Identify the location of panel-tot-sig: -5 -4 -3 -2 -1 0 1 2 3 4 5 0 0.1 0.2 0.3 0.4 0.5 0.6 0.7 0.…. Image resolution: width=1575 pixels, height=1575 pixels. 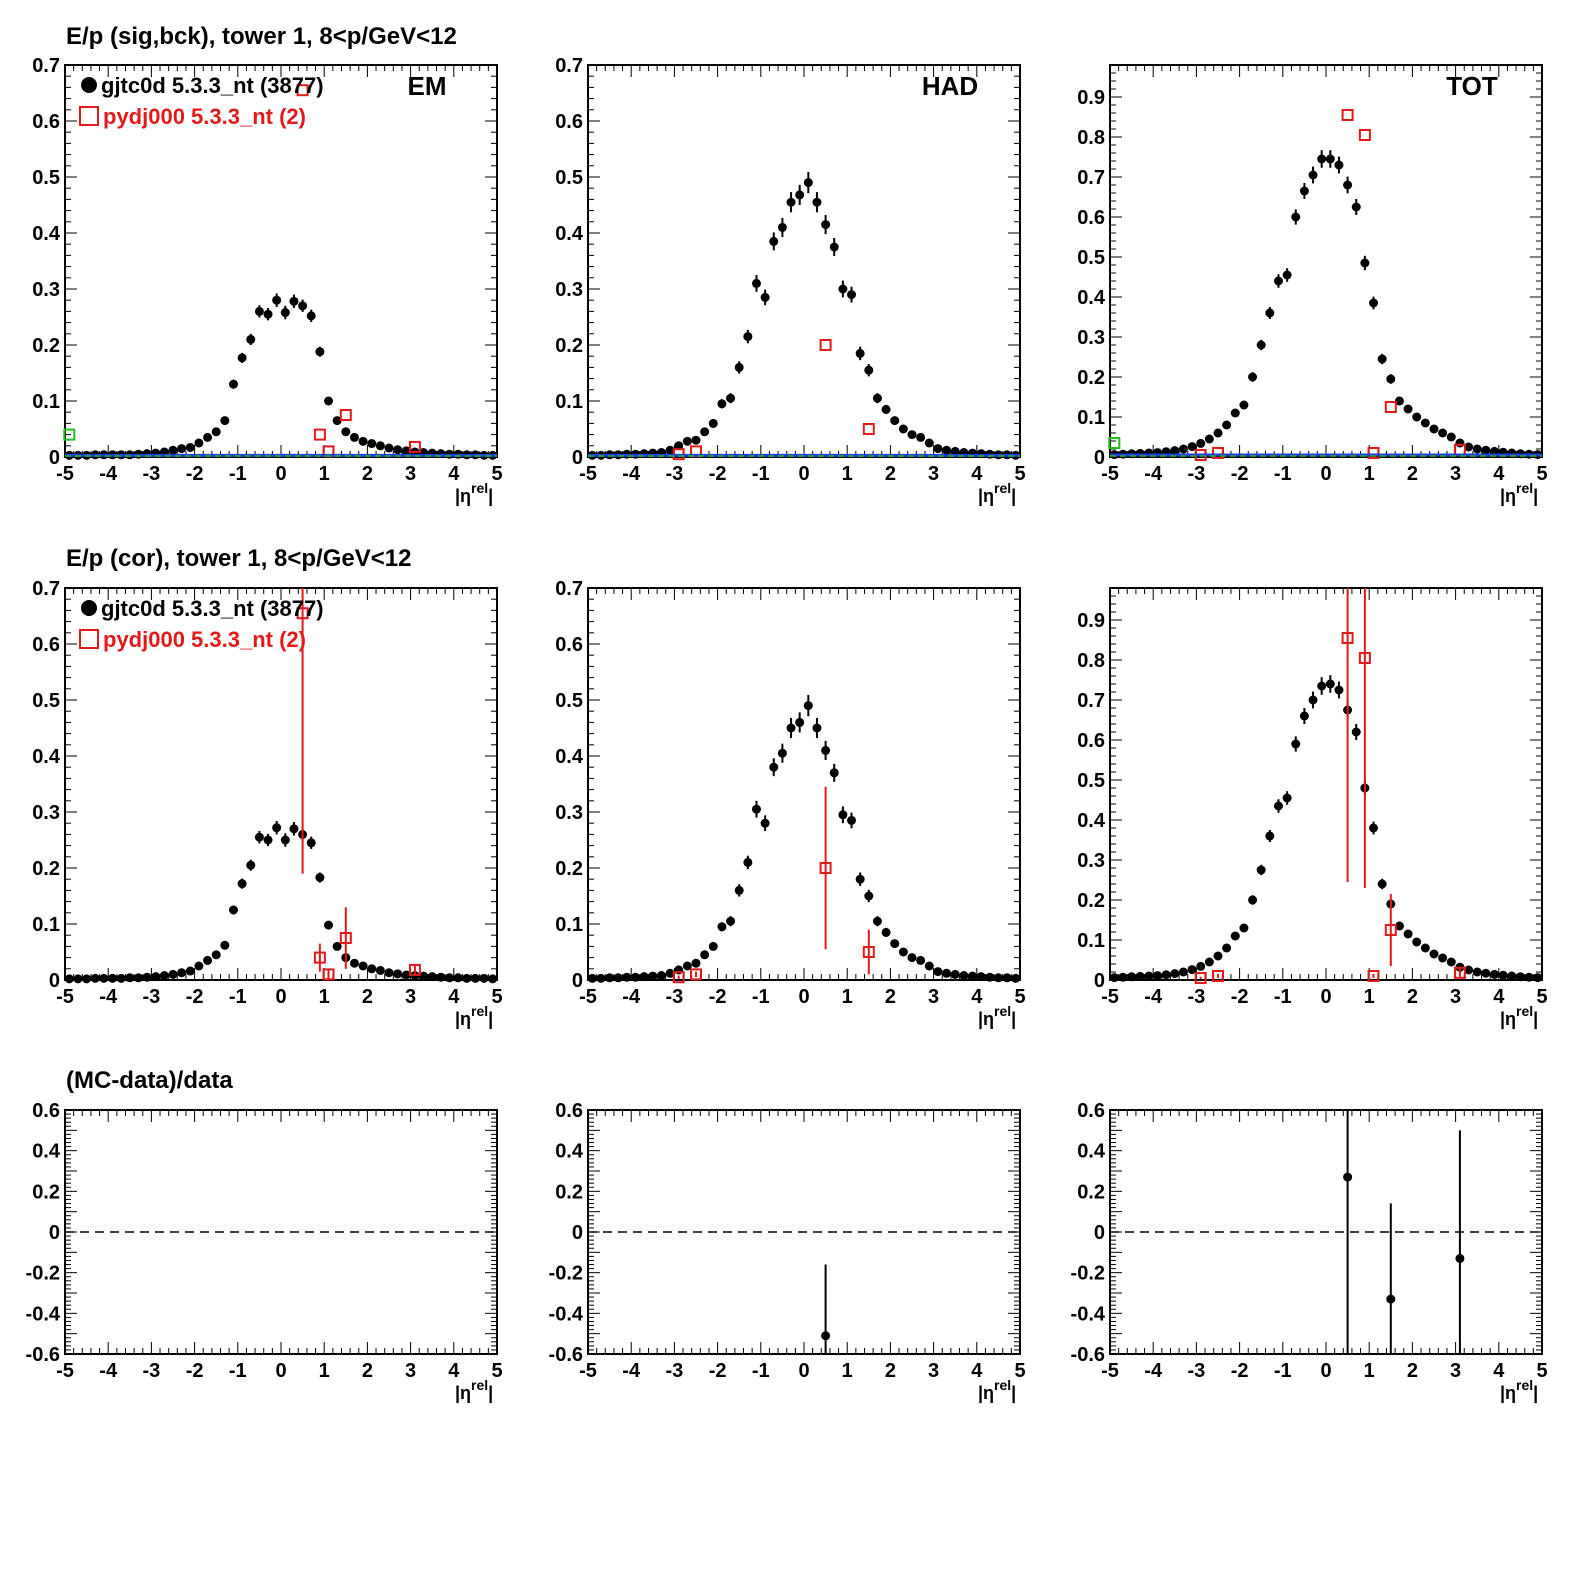
(1312, 285).